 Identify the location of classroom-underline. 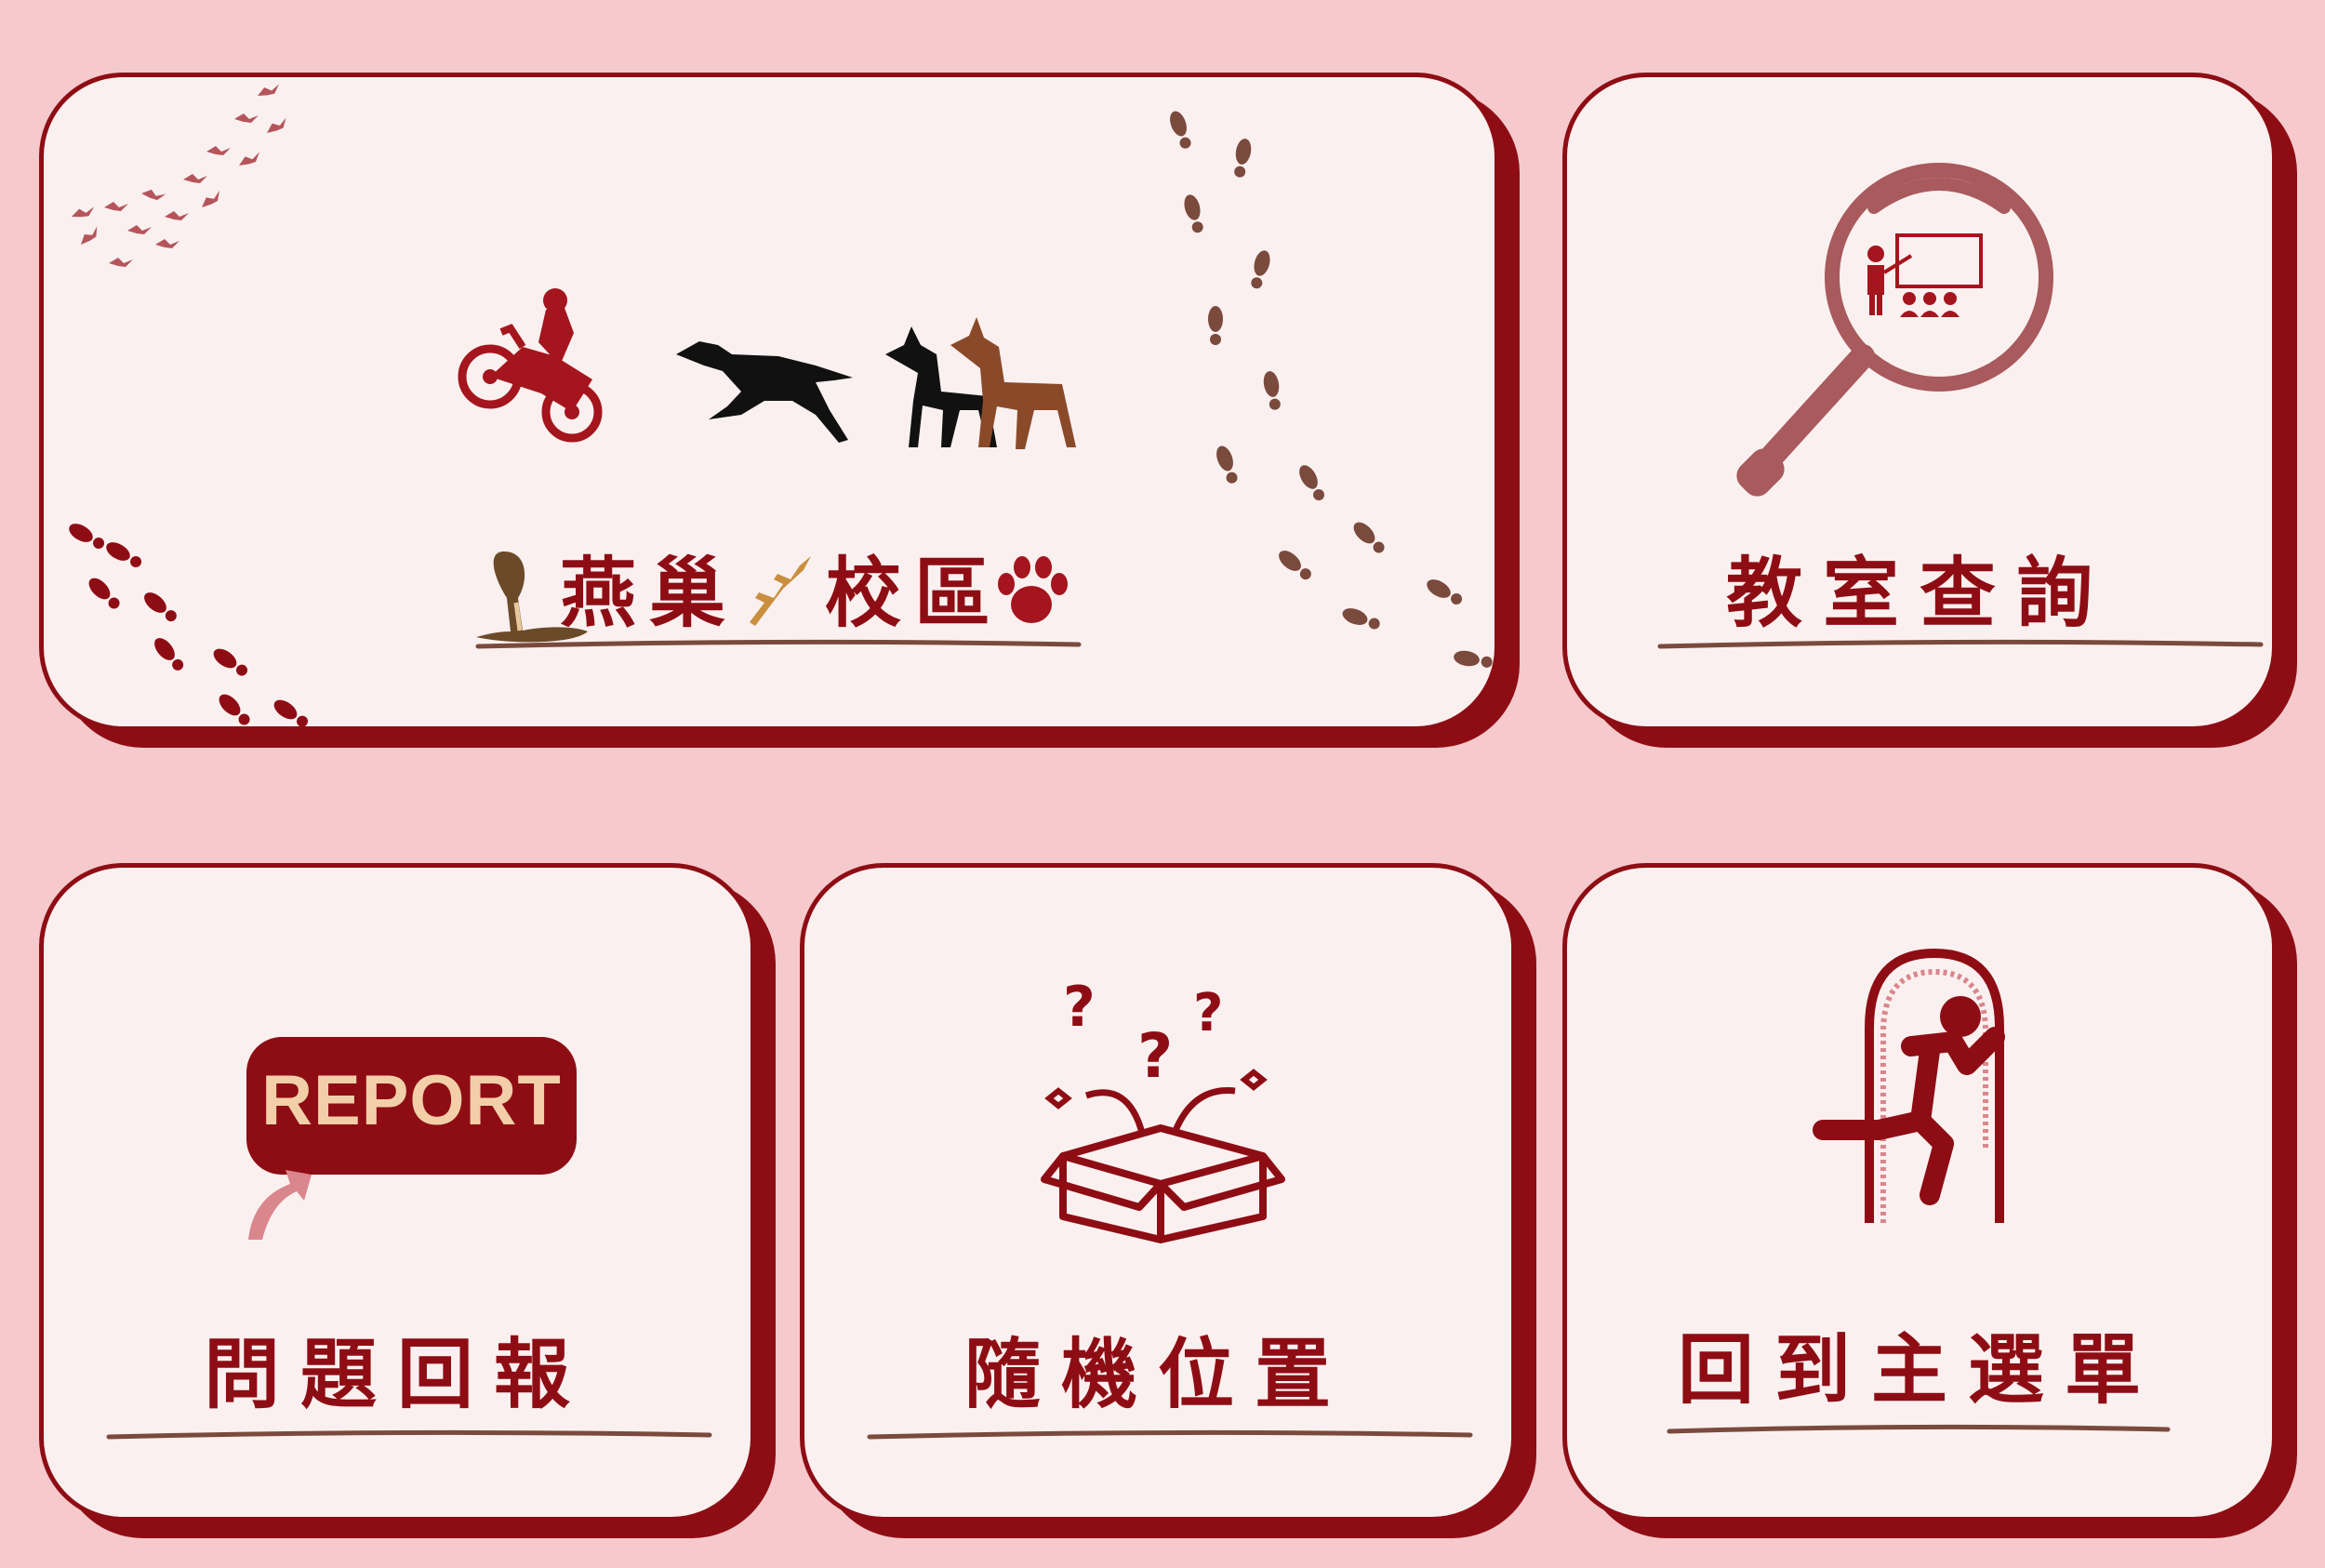
(1960, 644).